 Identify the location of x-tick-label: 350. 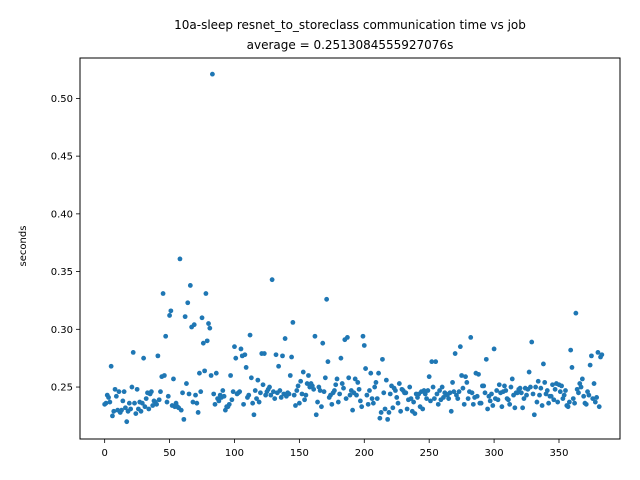
(558, 453).